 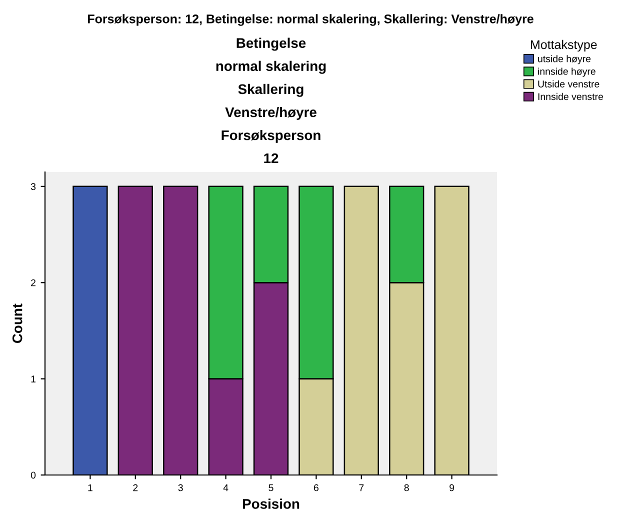 I want to click on chart-subtitle: Betingelse normal skalering Skallering Venstre/høyre Forsøksperson 12, so click(x=271, y=101).